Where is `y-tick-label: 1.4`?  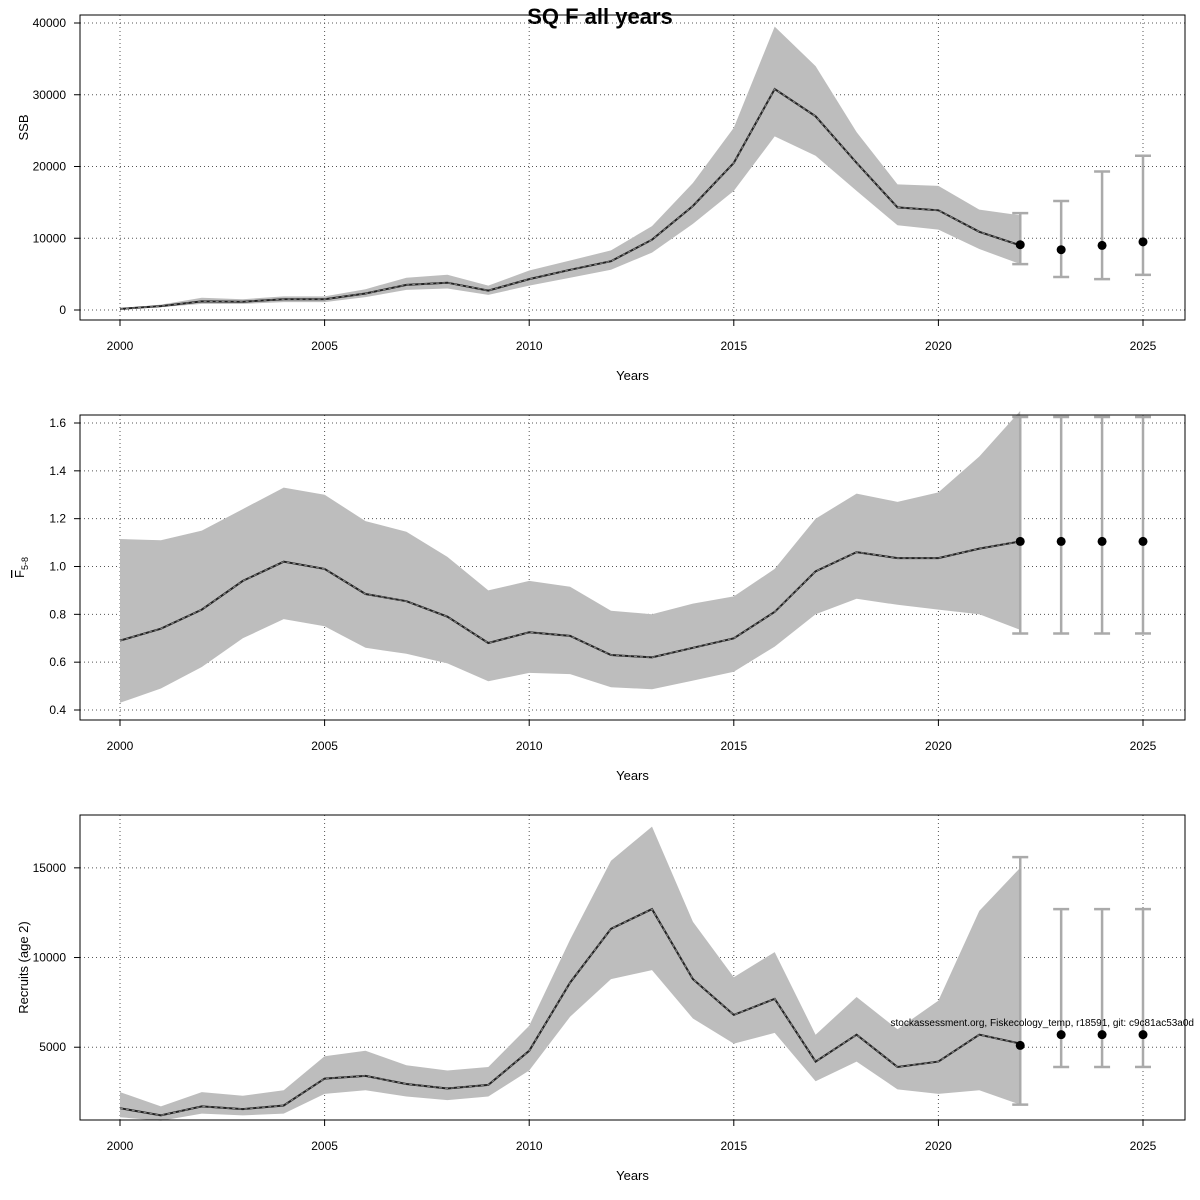
y-tick-label: 1.4 is located at coordinates (57, 471).